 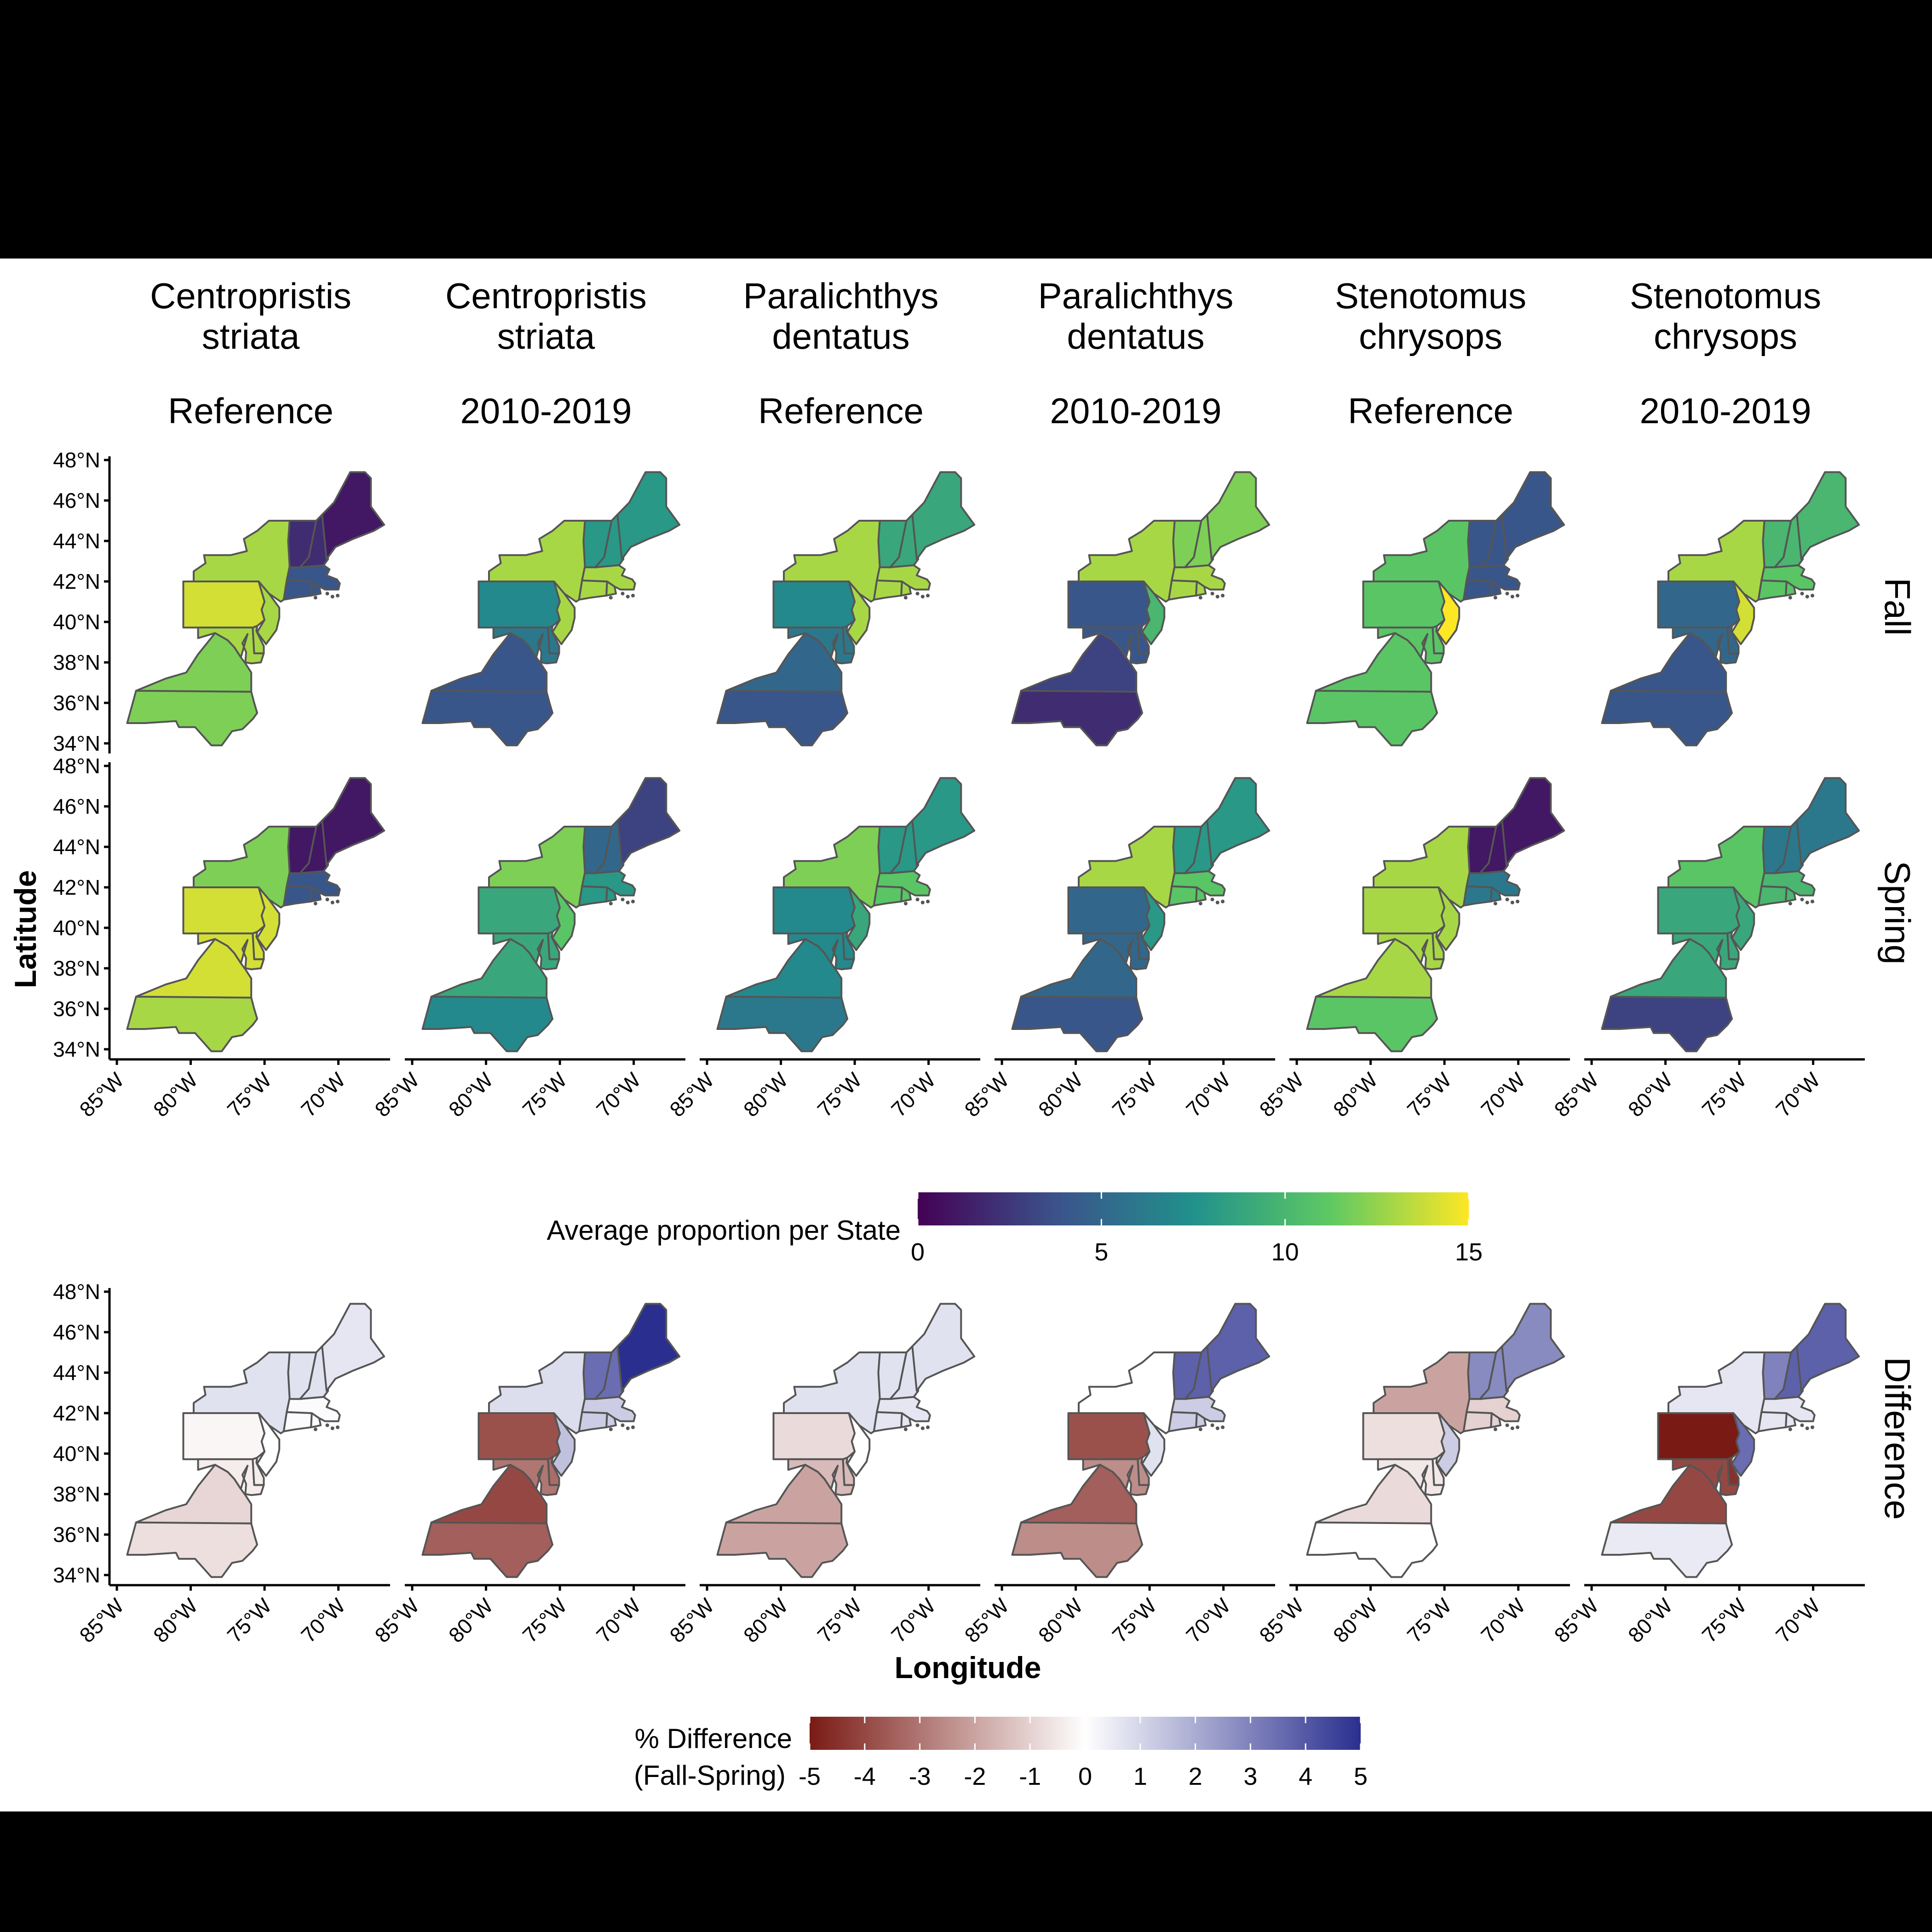 What do you see at coordinates (1725, 296) in the screenshot?
I see `column-species-line1: Stenotomus` at bounding box center [1725, 296].